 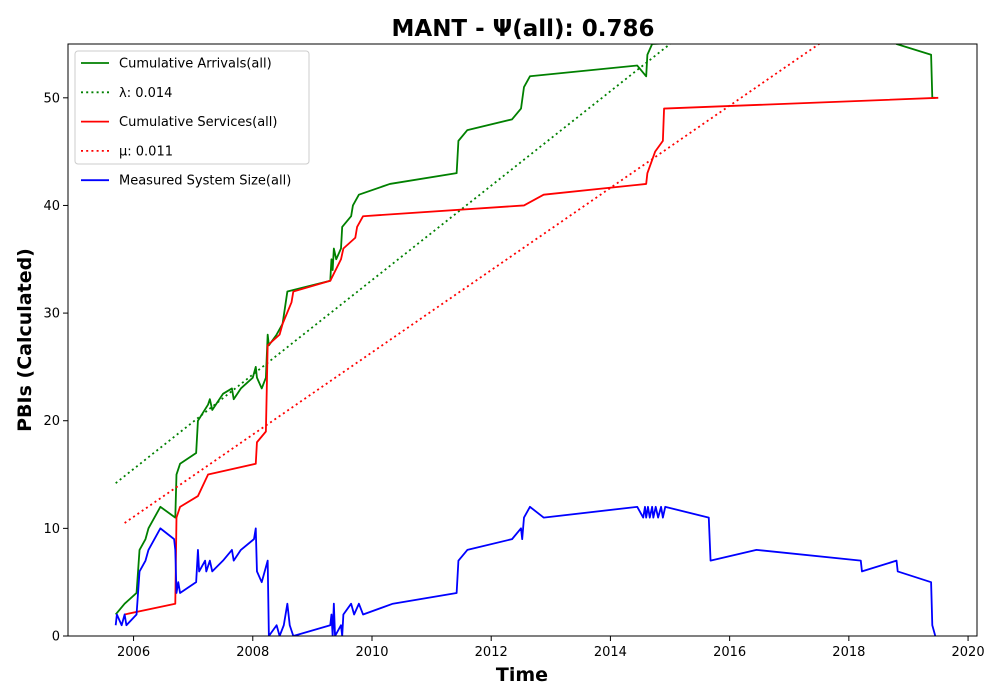 I want to click on x-axis: 2006 2008 2010 2012 2014 2016 2018 2020, so click(x=551, y=648).